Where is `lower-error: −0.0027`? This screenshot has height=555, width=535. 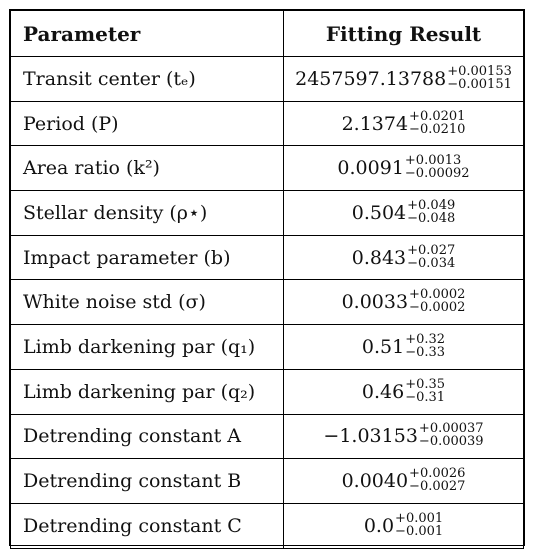
lower-error: −0.0027 is located at coordinates (437, 487).